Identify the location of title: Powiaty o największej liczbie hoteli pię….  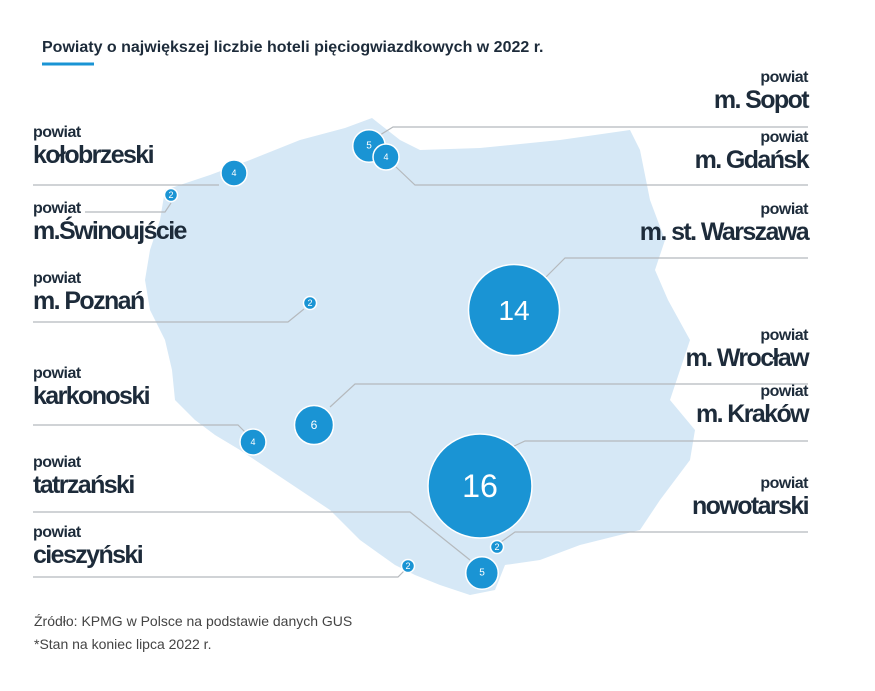
(293, 47).